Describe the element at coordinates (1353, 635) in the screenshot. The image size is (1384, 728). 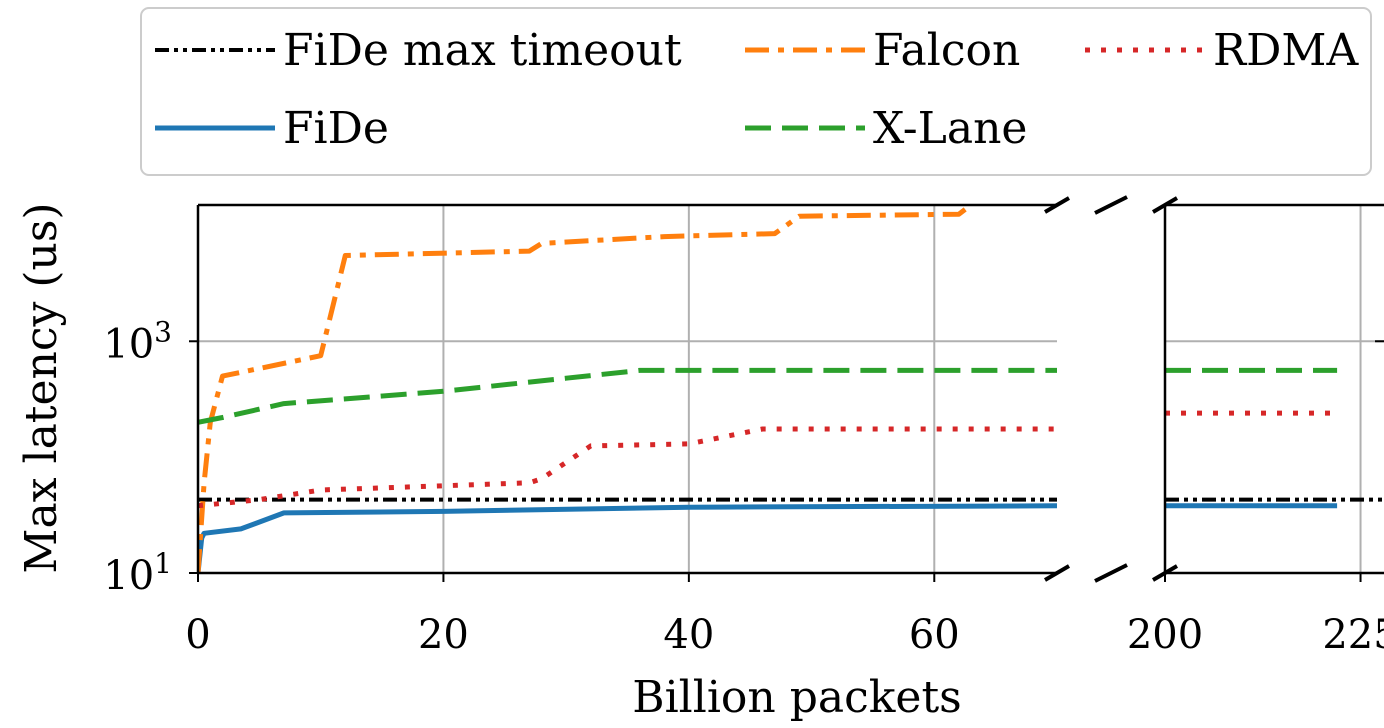
I see `x-tick-label: 225` at that location.